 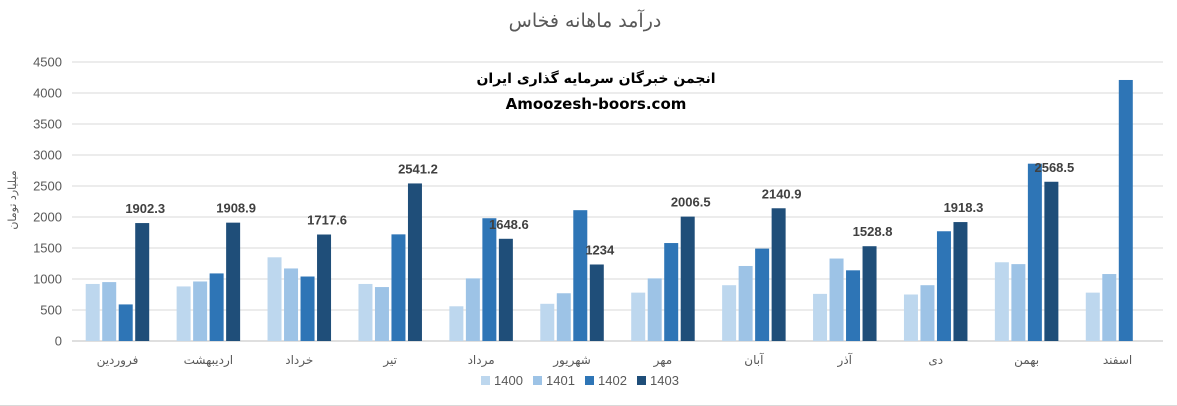 What do you see at coordinates (236, 208) in the screenshot?
I see `data-label: 1908.9` at bounding box center [236, 208].